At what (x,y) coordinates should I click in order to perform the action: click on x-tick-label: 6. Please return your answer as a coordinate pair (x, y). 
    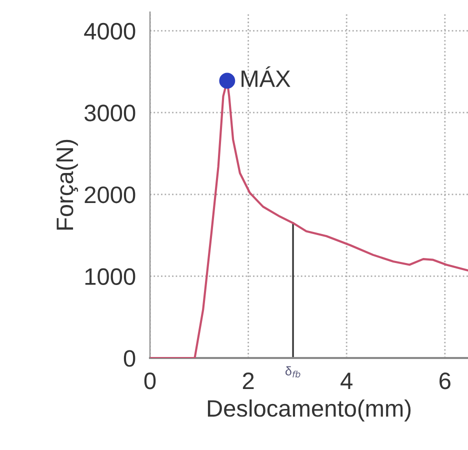
    Looking at the image, I should click on (445, 381).